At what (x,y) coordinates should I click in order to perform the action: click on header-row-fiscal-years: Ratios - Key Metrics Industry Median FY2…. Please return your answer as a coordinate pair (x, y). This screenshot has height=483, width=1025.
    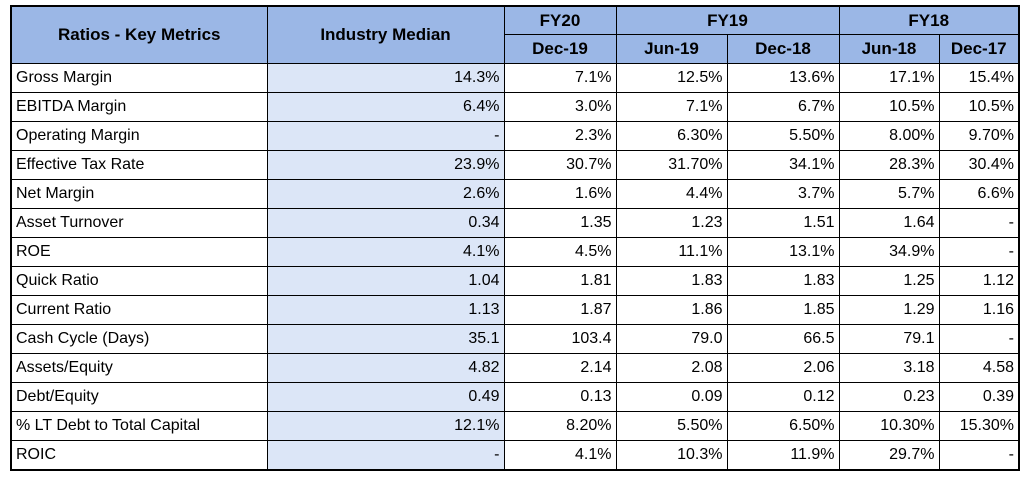
    Looking at the image, I should click on (515, 34).